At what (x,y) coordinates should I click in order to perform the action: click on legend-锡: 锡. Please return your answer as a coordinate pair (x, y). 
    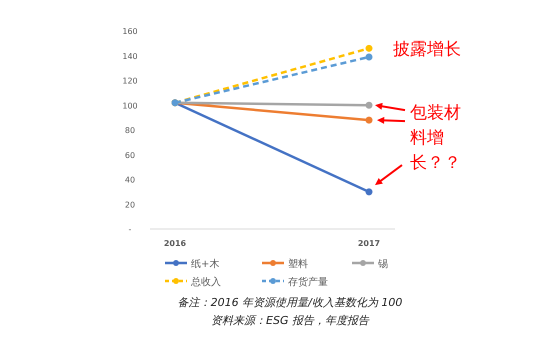
    Looking at the image, I should click on (370, 264).